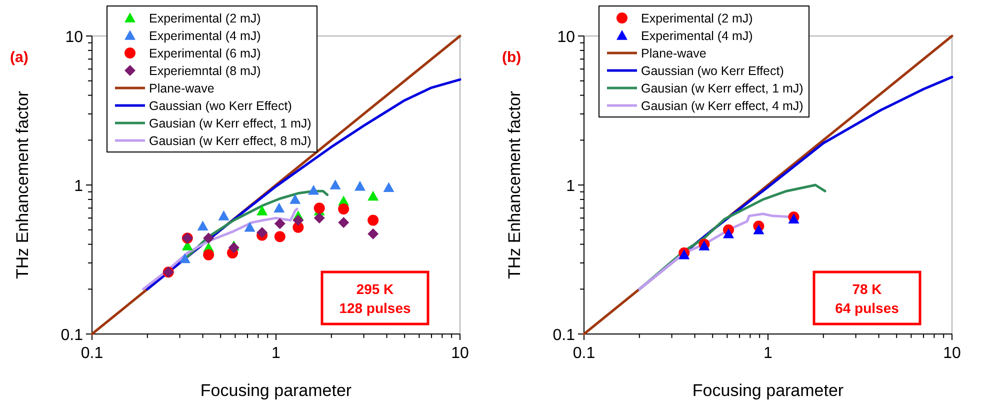 Image resolution: width=984 pixels, height=414 pixels. What do you see at coordinates (512, 57) in the screenshot?
I see `text: (b)` at bounding box center [512, 57].